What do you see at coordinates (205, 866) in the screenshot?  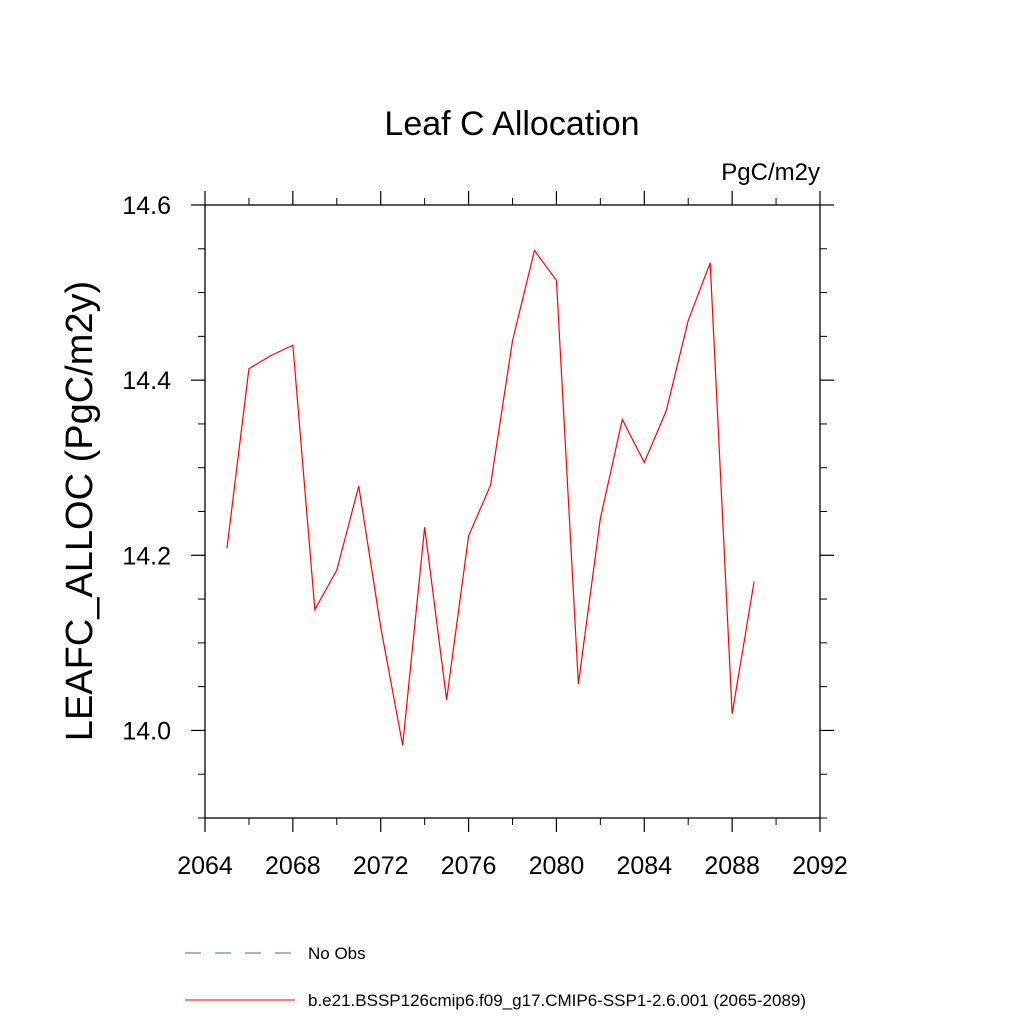 I see `x-tick-label: 2064` at bounding box center [205, 866].